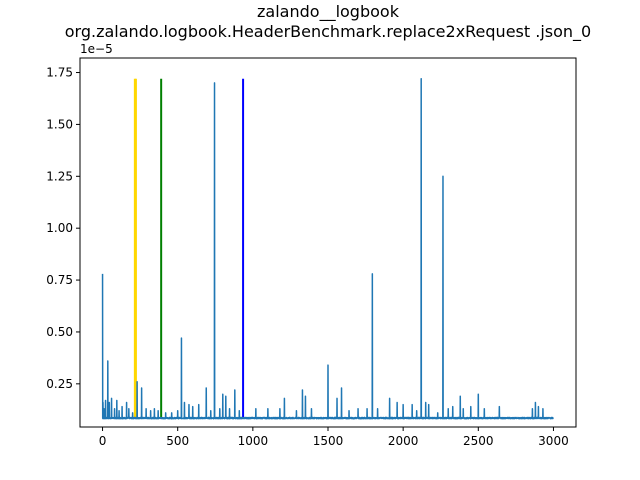 This screenshot has width=640, height=480. Describe the element at coordinates (59, 280) in the screenshot. I see `y-tick-label: 0.75` at that location.